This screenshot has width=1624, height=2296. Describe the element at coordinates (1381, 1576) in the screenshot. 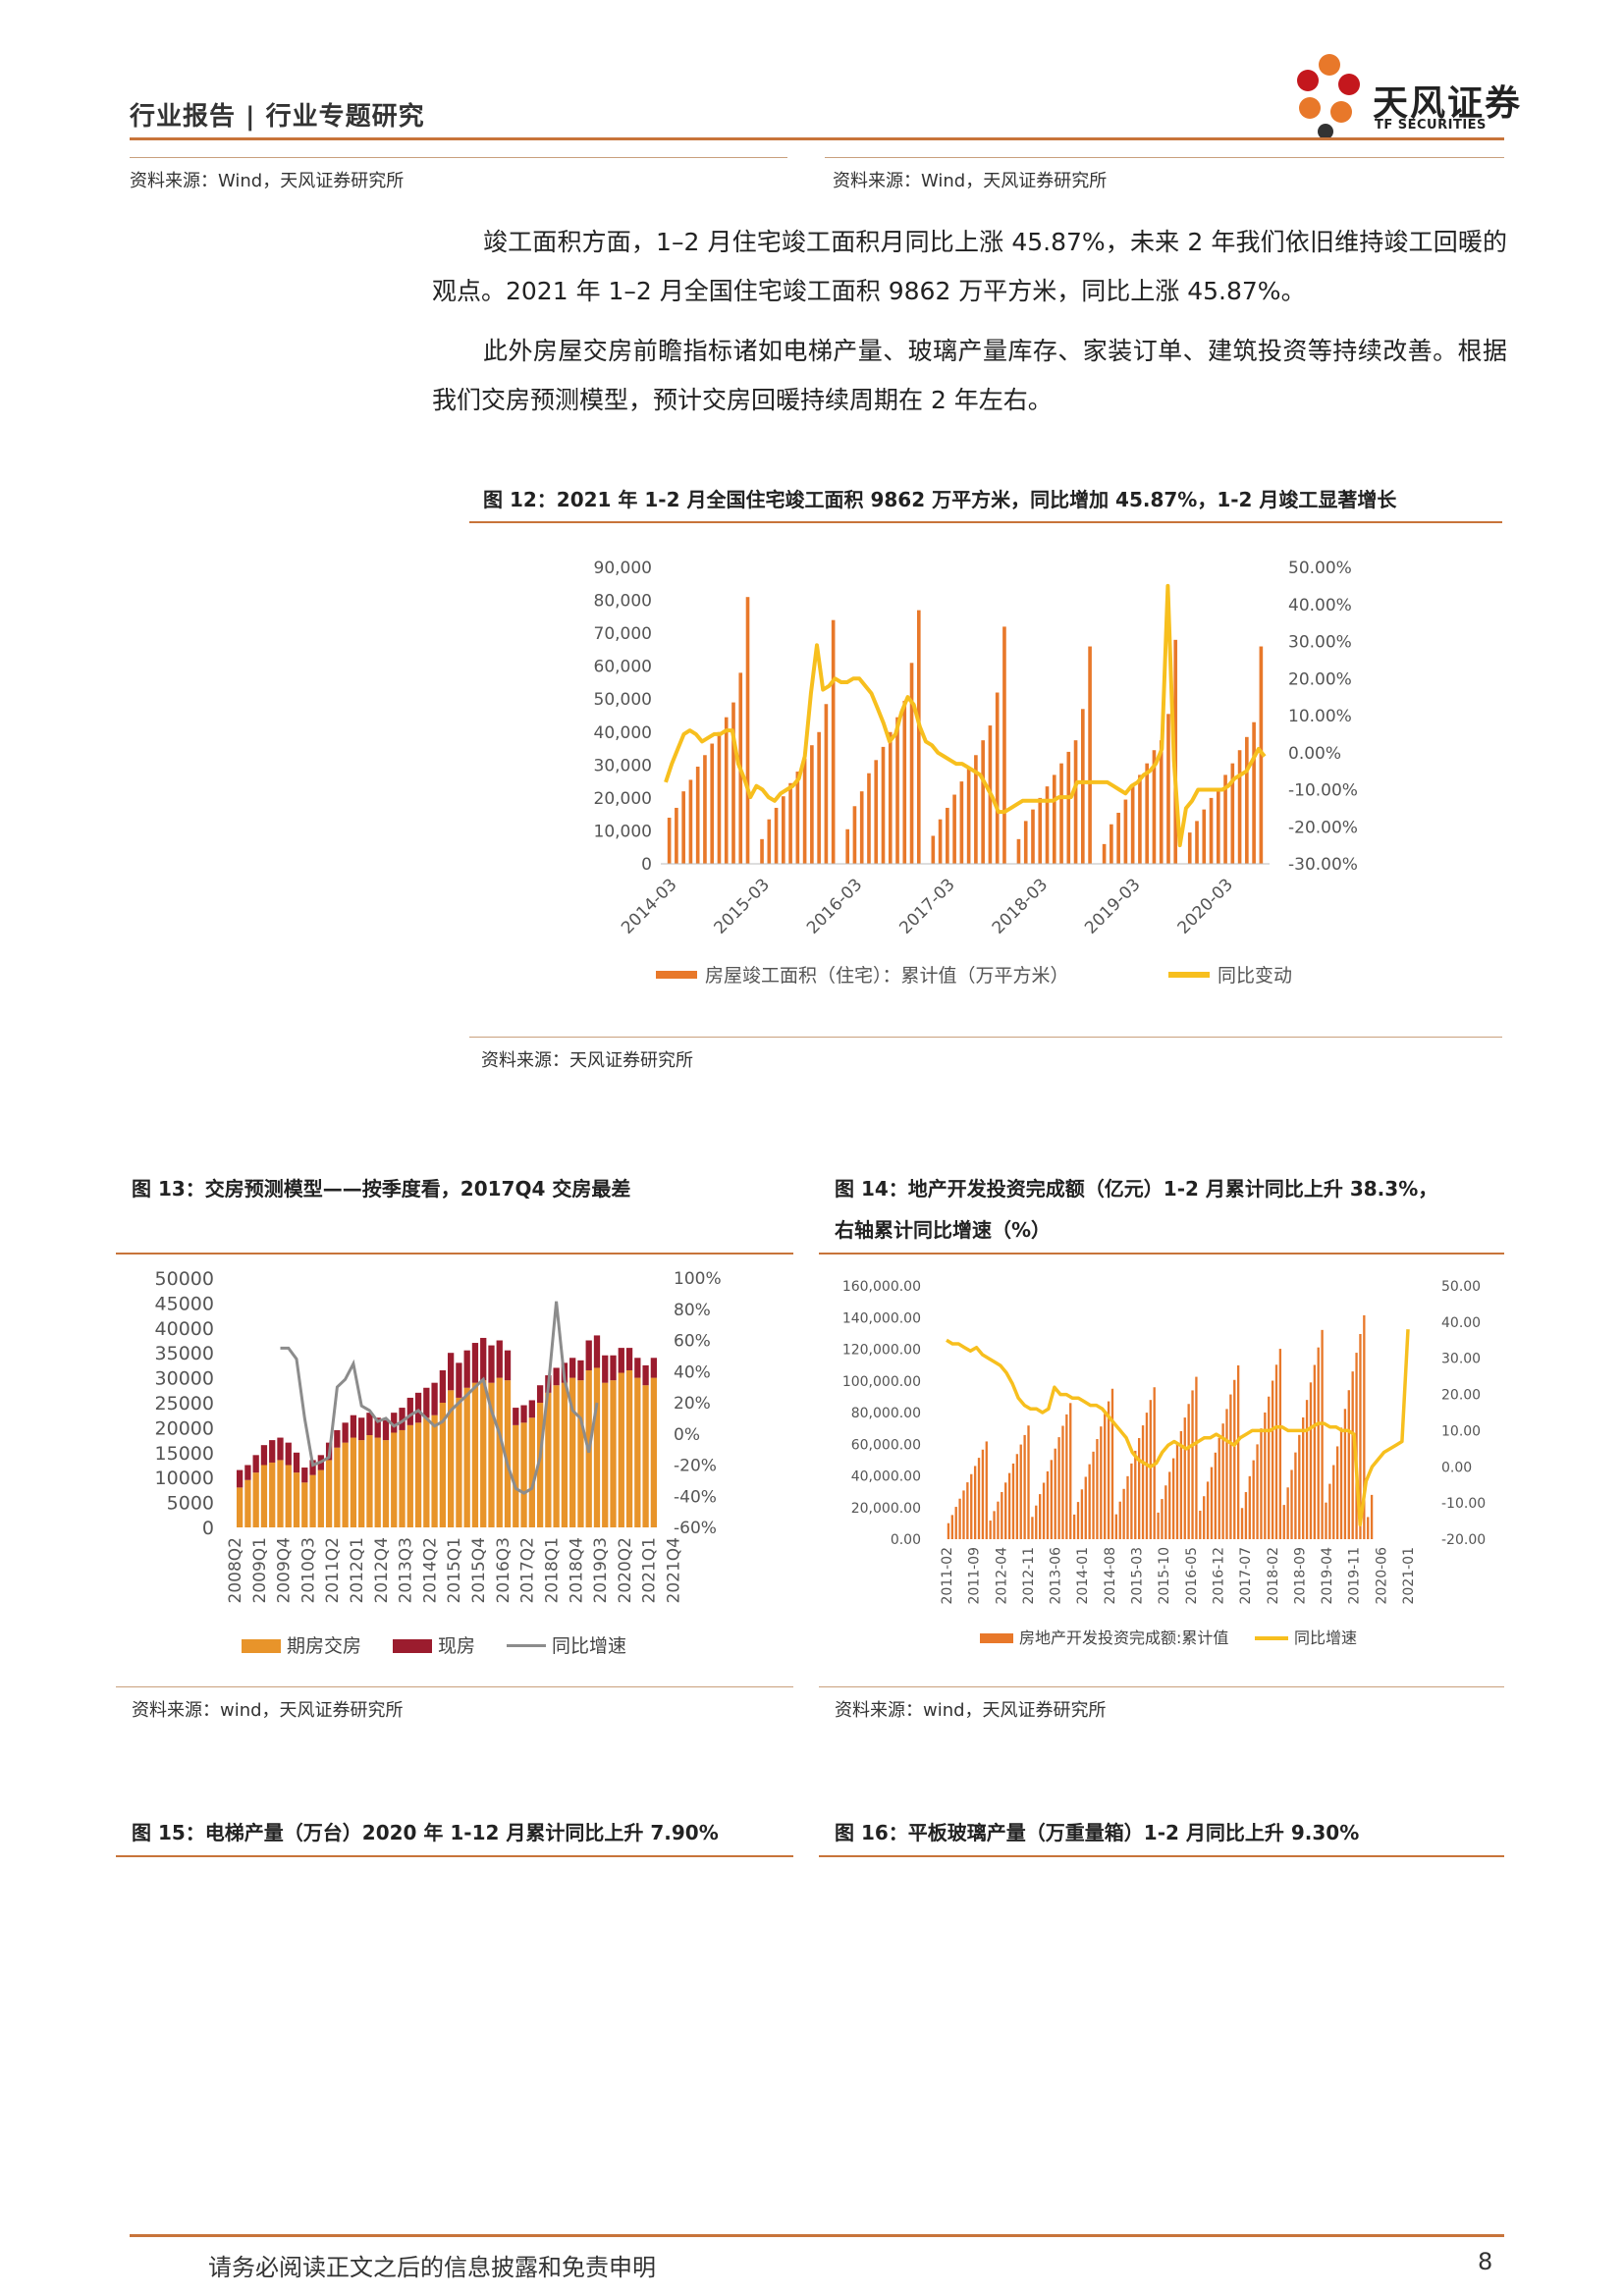

I see `x-tick-label: 2020-06` at that location.